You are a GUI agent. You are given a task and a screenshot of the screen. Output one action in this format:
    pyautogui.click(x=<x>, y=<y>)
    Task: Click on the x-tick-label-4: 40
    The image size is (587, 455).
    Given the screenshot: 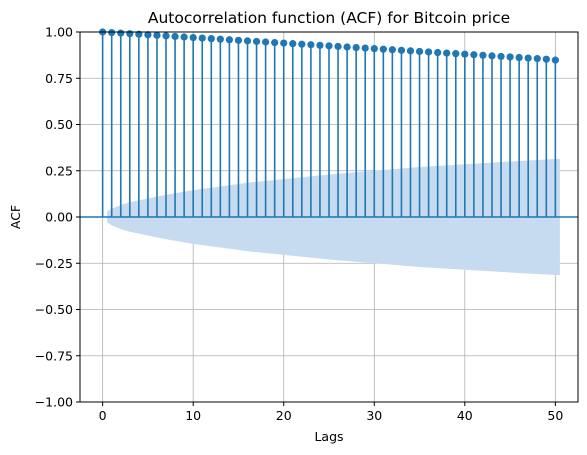 What is the action you would take?
    pyautogui.click(x=465, y=415)
    